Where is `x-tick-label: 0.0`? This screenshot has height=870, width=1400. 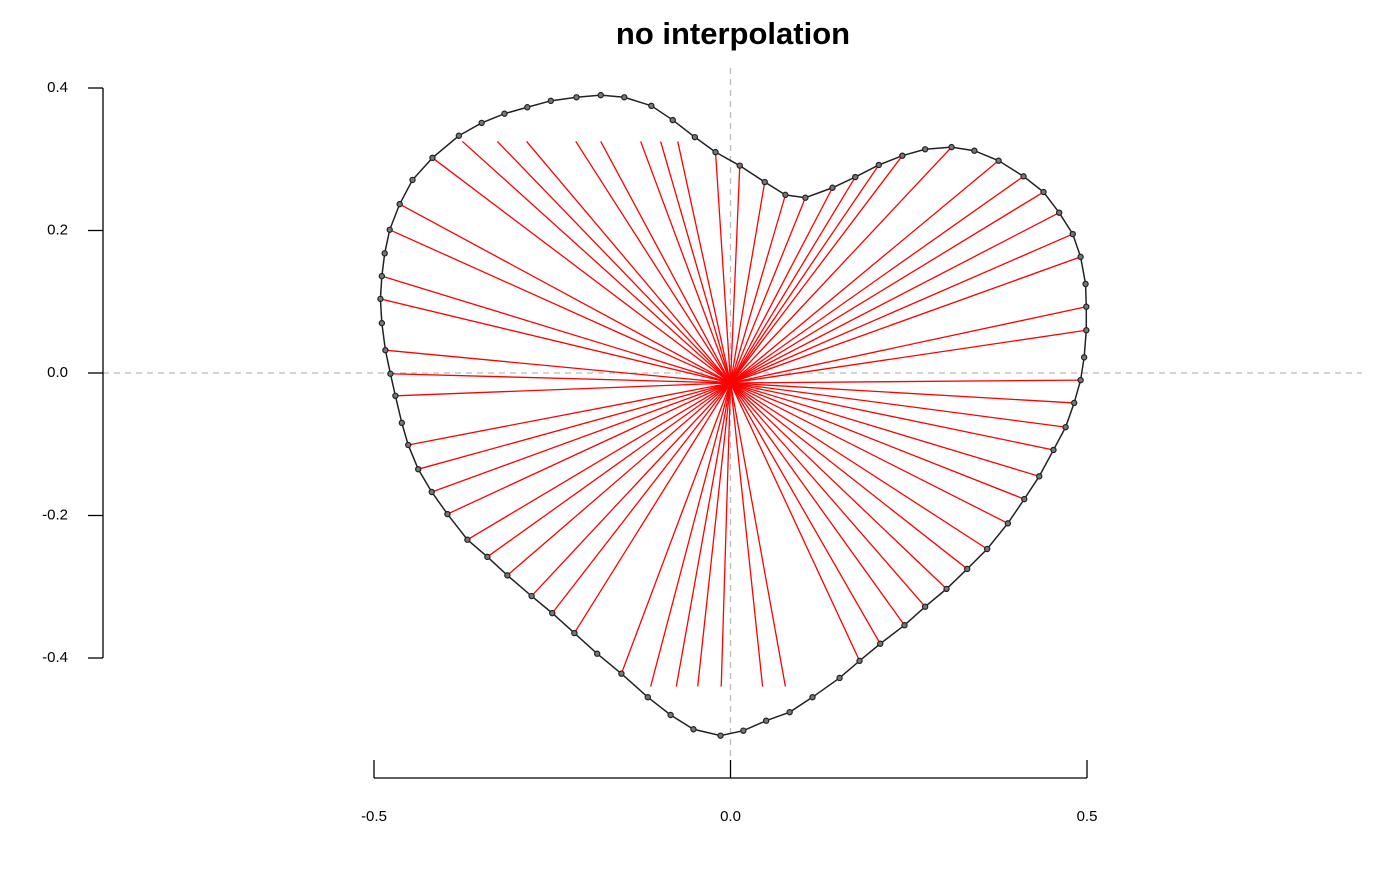 x-tick-label: 0.0 is located at coordinates (730, 816).